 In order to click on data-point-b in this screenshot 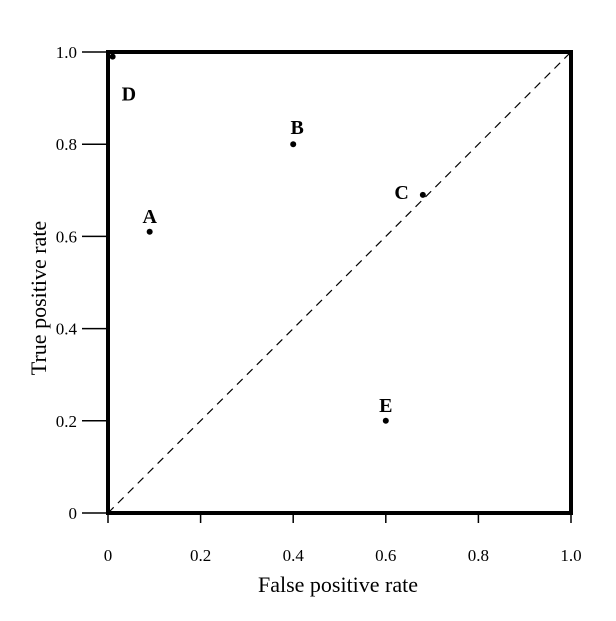, I will do `click(293, 144)`.